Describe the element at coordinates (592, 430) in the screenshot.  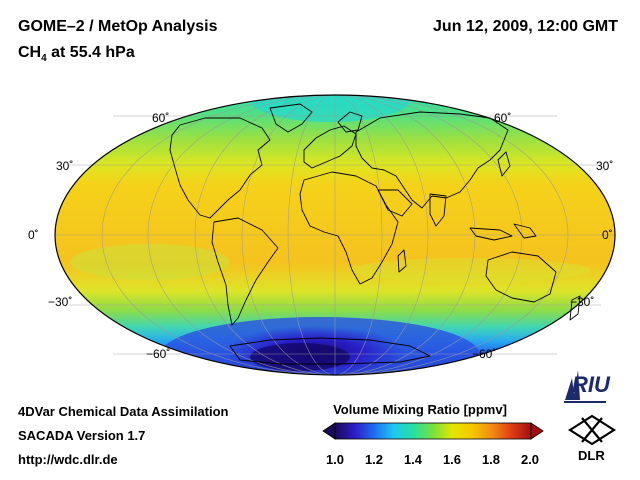
I see `dlr-logo-mark` at that location.